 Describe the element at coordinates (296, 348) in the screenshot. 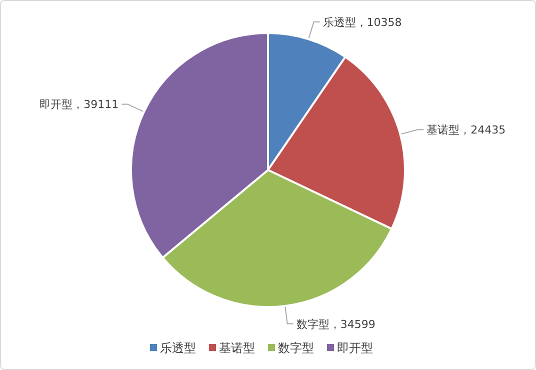

I see `legend-label: 数字型` at that location.